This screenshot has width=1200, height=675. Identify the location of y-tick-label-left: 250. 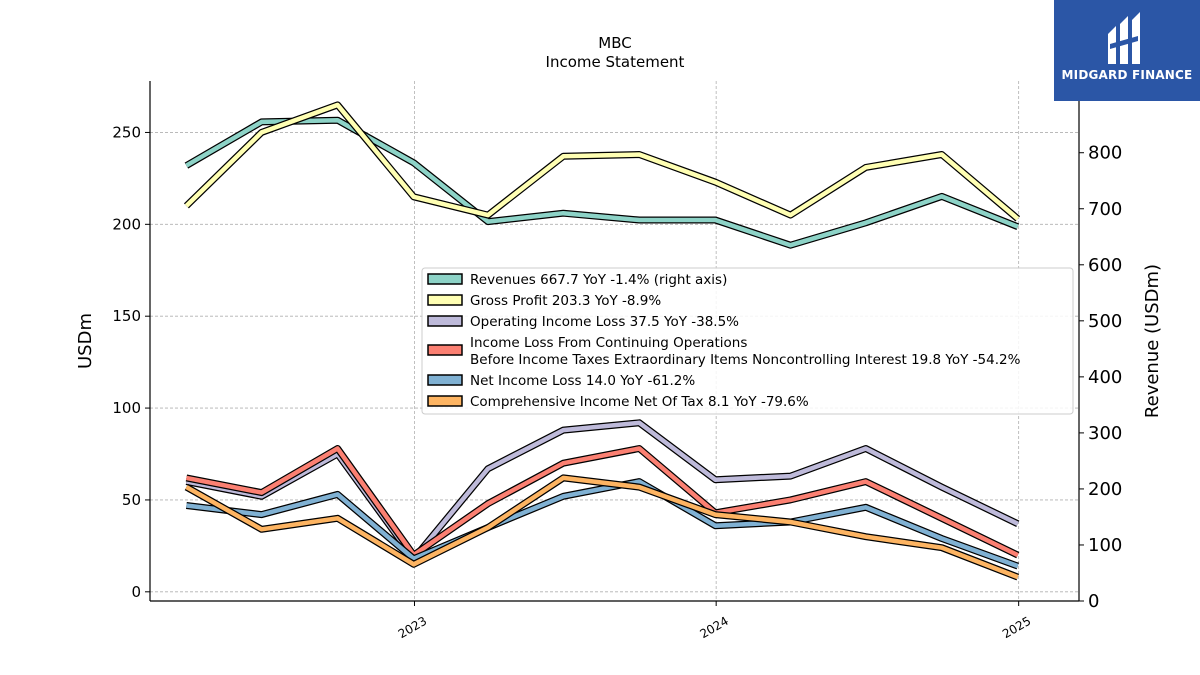
(126, 132).